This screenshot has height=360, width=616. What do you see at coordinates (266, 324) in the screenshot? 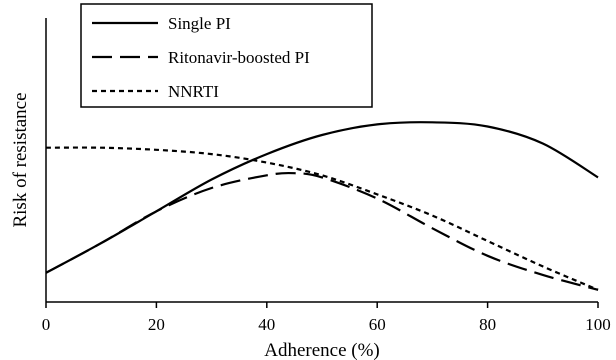
I see `x-tick-label: 40` at bounding box center [266, 324].